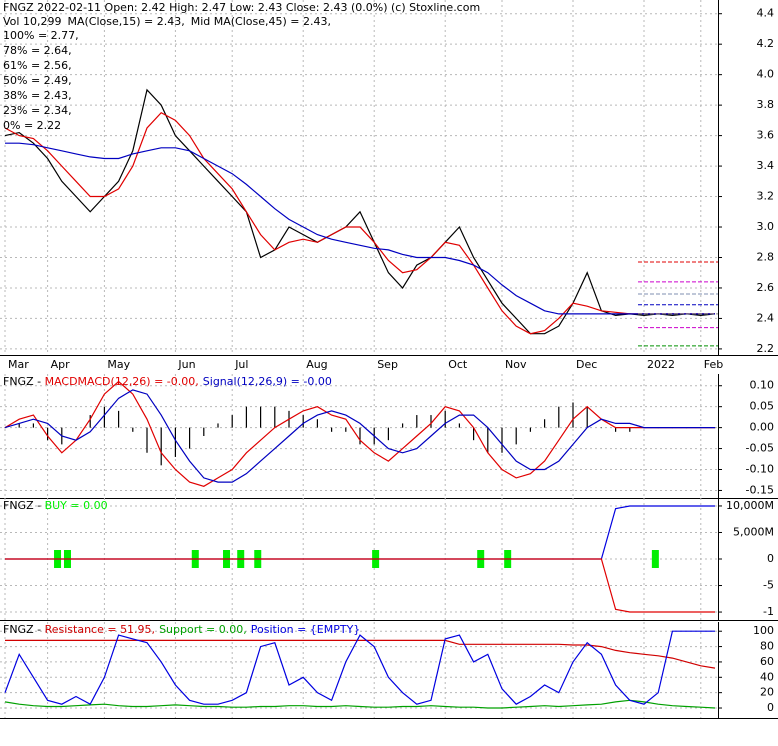 The height and width of the screenshot is (746, 778). I want to click on x-tick-label: Sep, so click(387, 364).